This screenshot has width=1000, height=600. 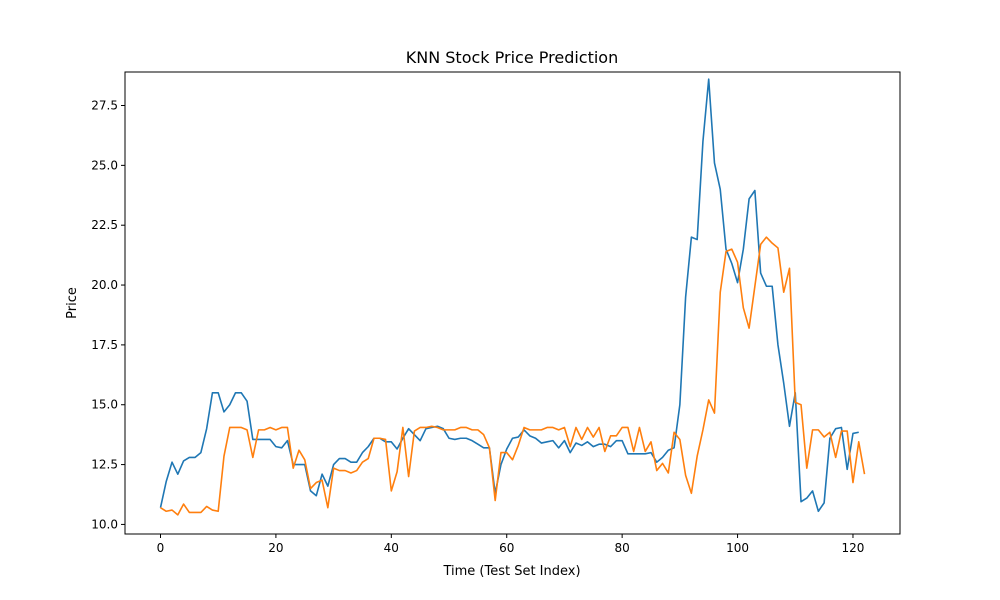 What do you see at coordinates (104, 225) in the screenshot?
I see `y-tick-label: 22.5` at bounding box center [104, 225].